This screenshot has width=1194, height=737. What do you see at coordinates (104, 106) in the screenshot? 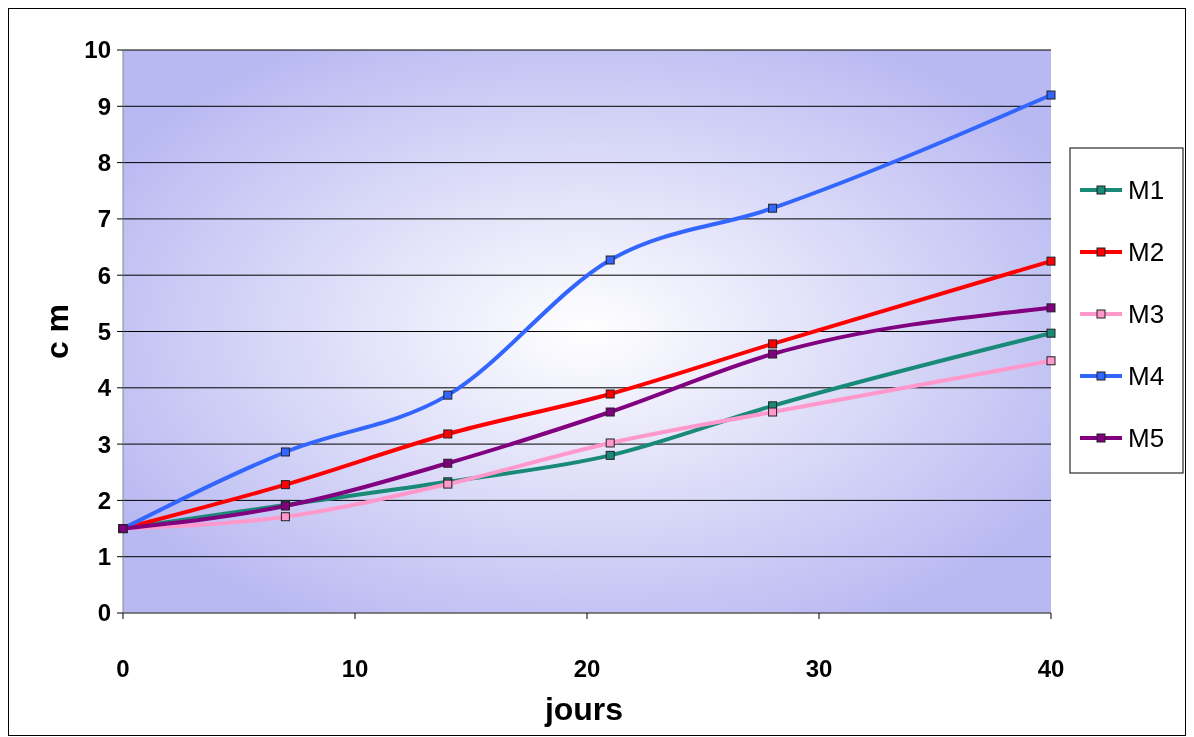
I see `y-tick-label: 9` at bounding box center [104, 106].